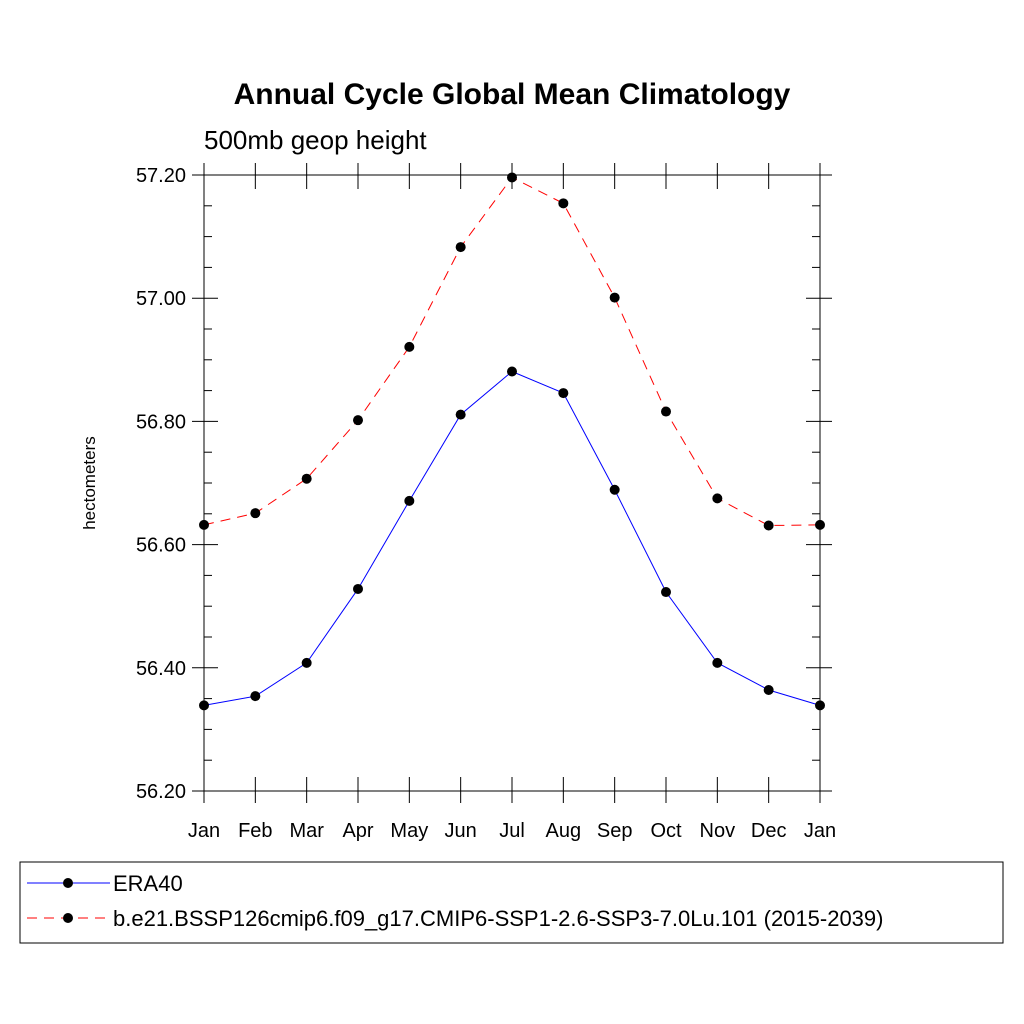  Describe the element at coordinates (615, 831) in the screenshot. I see `x-tick-label: Sep` at that location.